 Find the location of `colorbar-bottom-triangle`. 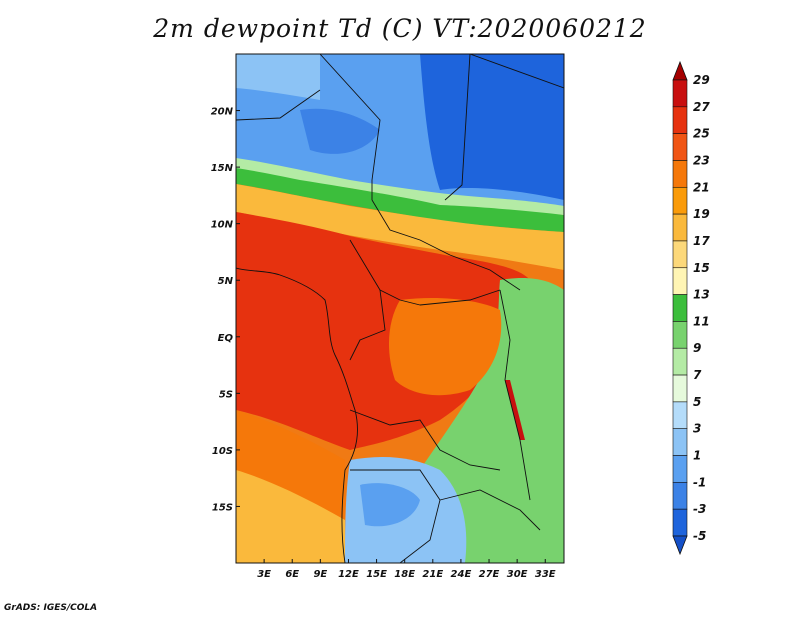

colorbar-bottom-triangle is located at coordinates (680, 545).